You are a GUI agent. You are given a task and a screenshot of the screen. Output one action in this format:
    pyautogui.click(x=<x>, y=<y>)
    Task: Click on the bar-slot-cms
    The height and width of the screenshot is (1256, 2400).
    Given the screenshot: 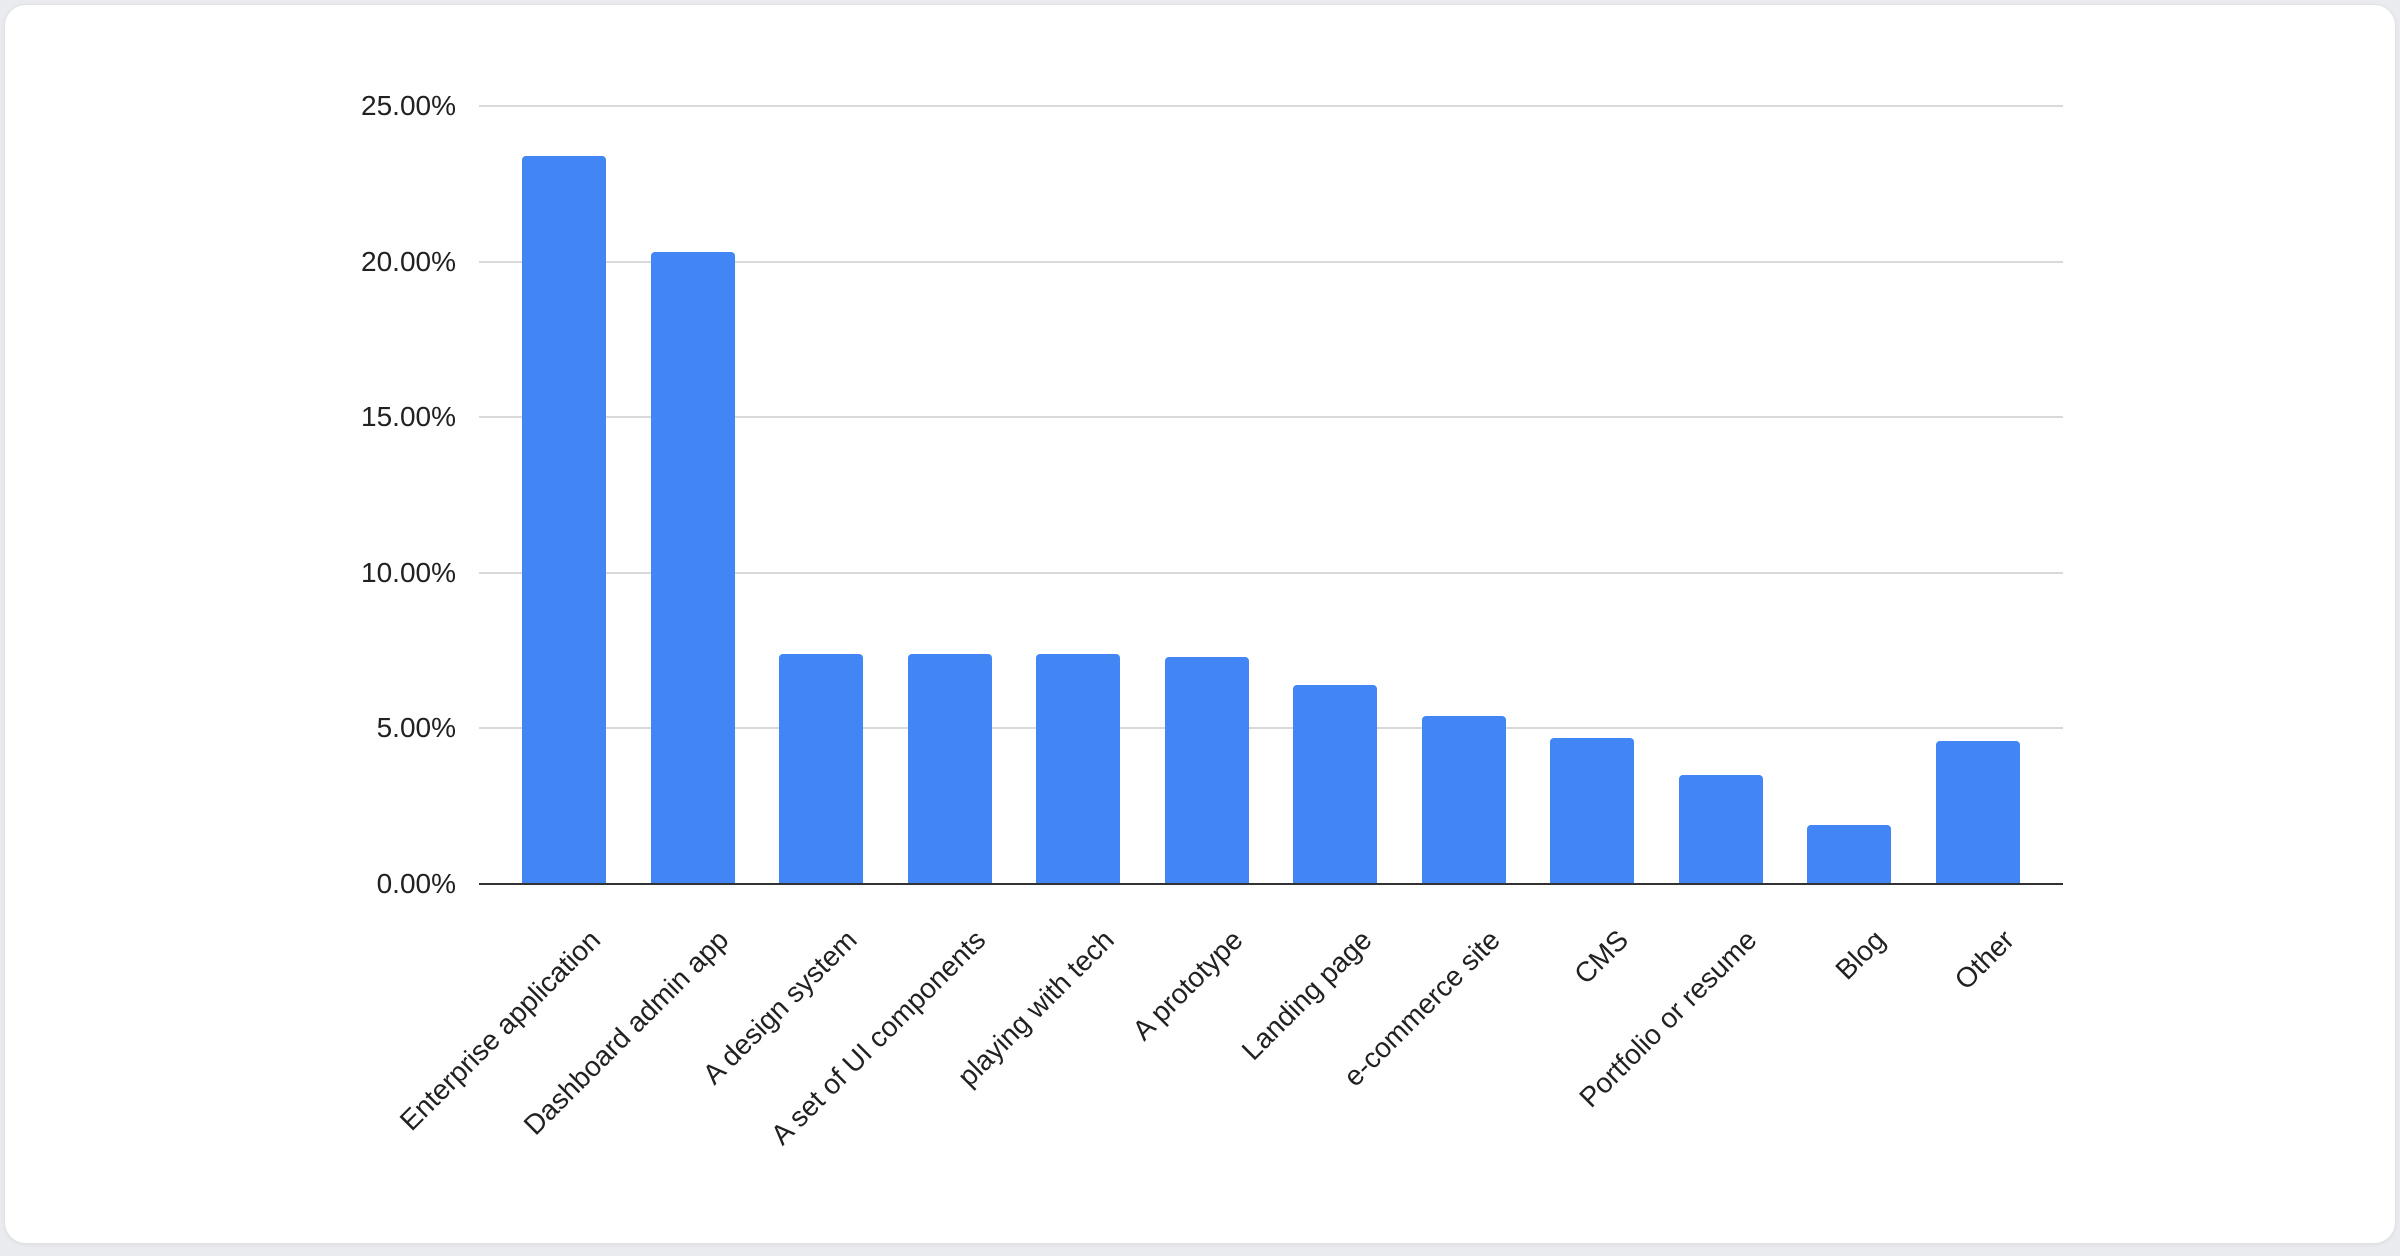 What is the action you would take?
    pyautogui.click(x=1592, y=495)
    